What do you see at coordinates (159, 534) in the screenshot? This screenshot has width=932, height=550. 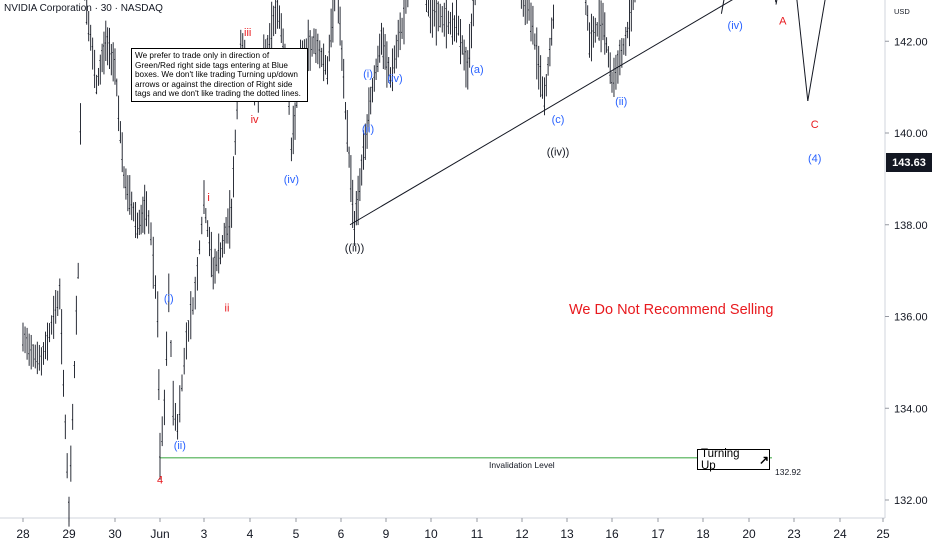 I see `x-tick-label: Jun` at bounding box center [159, 534].